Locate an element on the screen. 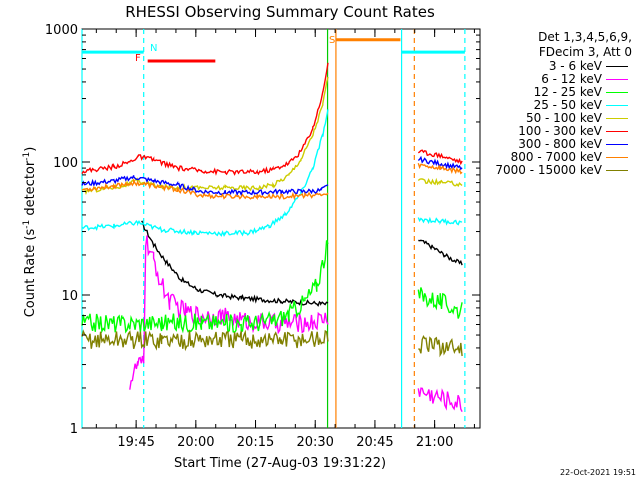 This screenshot has width=640, height=480. x-tick-label: 21:00 is located at coordinates (434, 442).